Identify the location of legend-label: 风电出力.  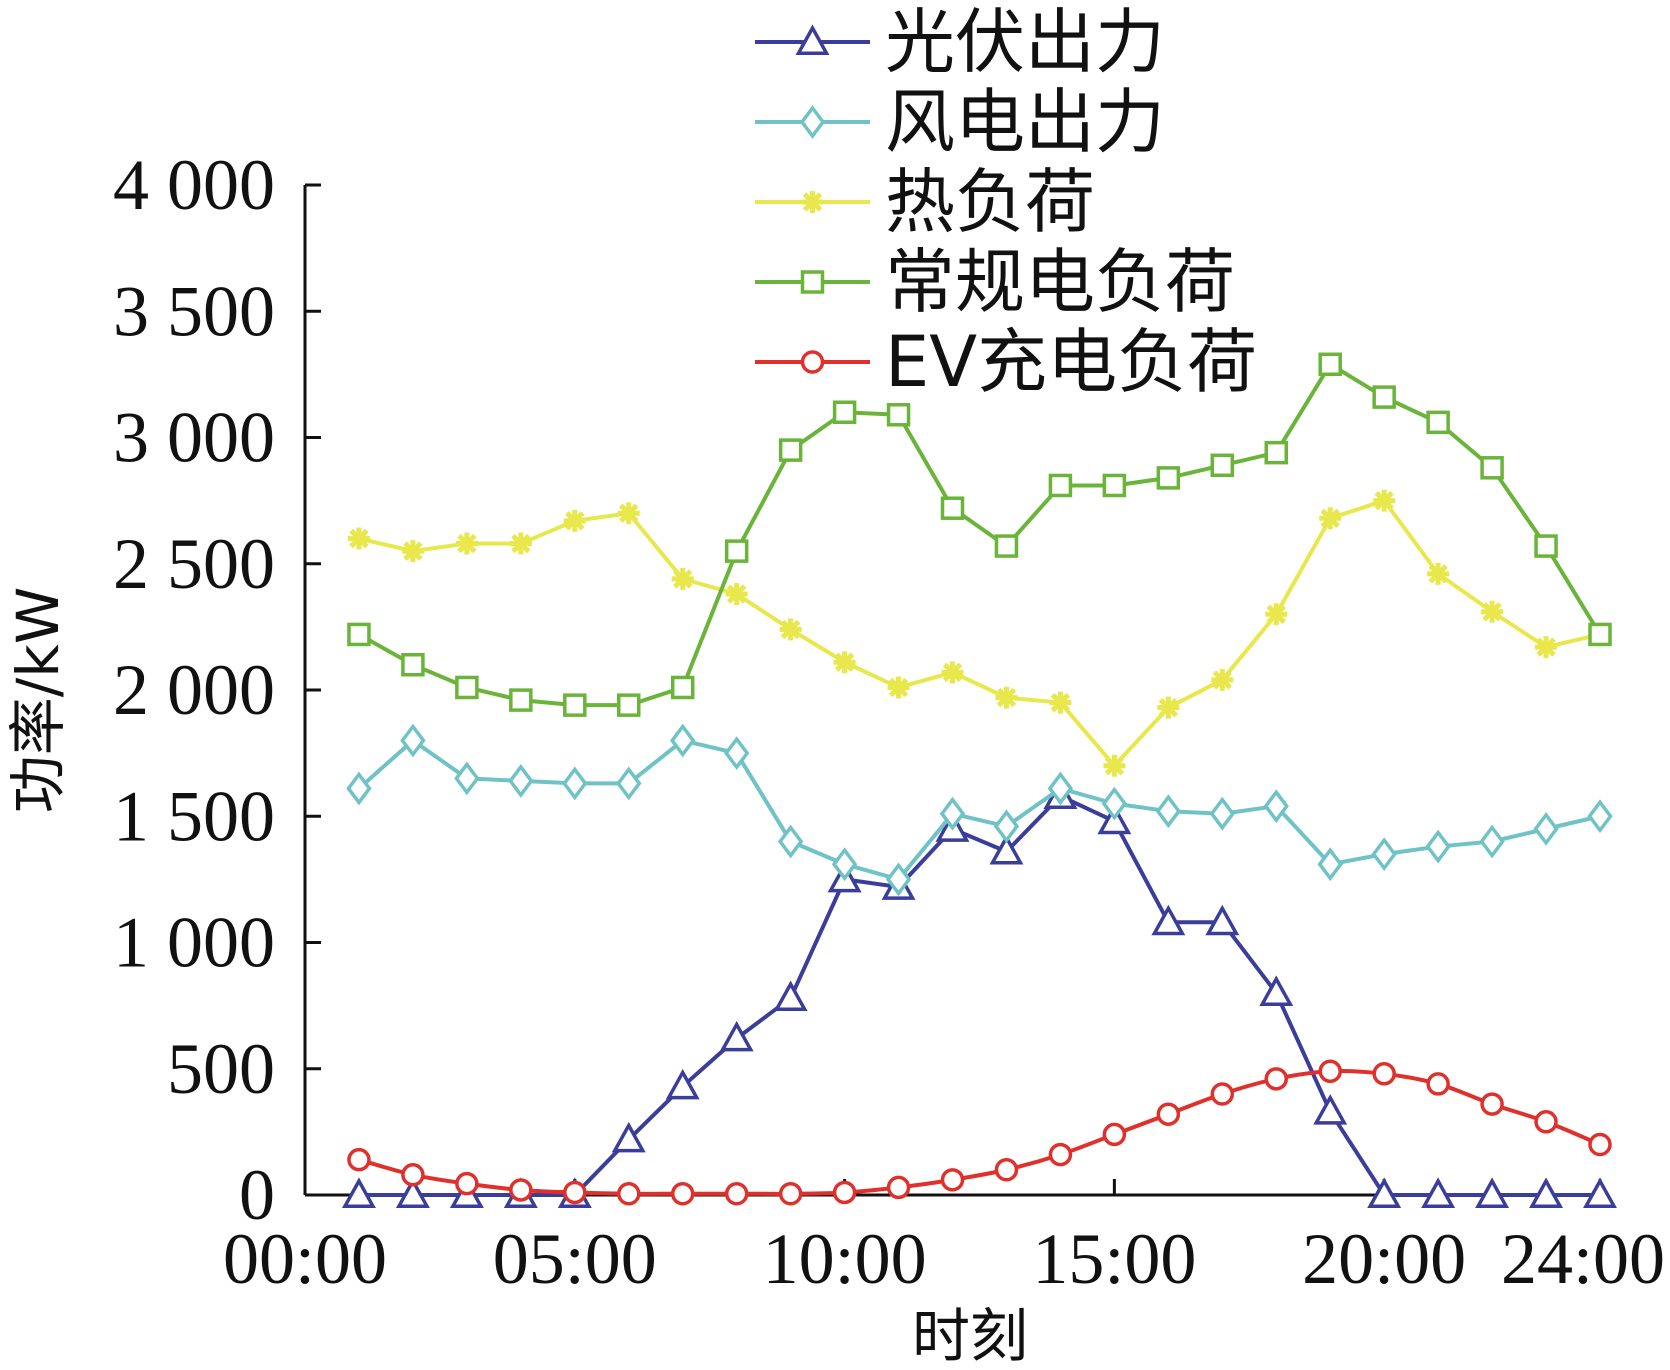
(1025, 122).